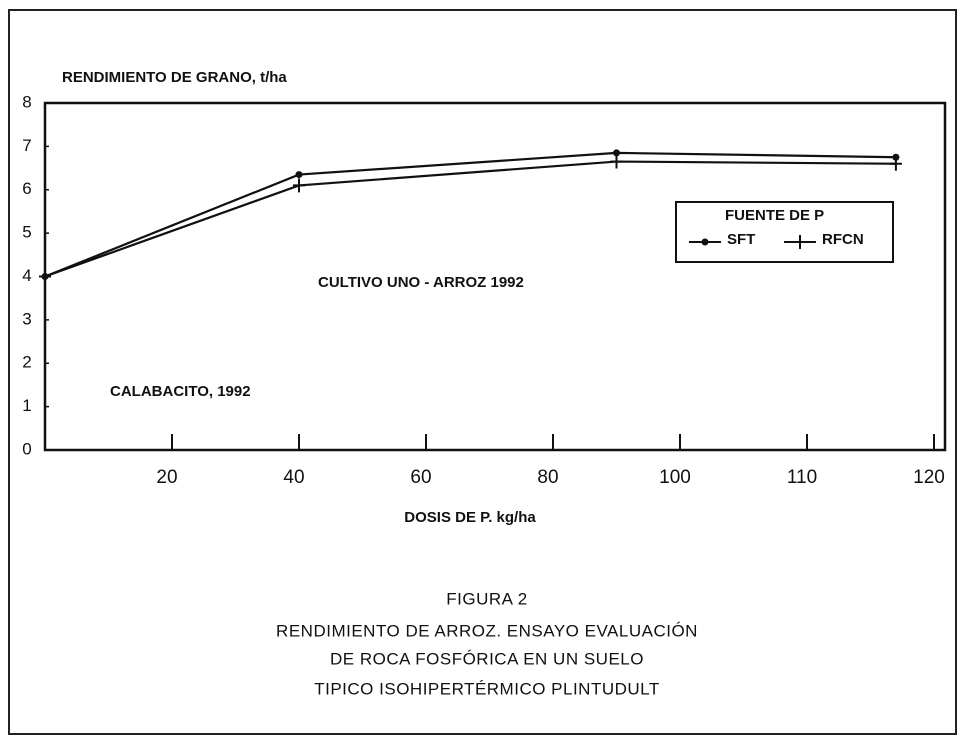 The image size is (965, 741). What do you see at coordinates (26, 101) in the screenshot?
I see `y-tick-label: 8` at bounding box center [26, 101].